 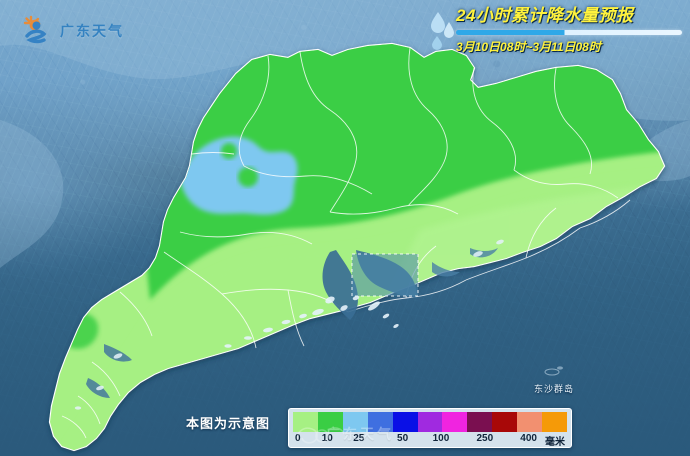 I want to click on brand-logo: 广东天气, so click(x=73, y=31).